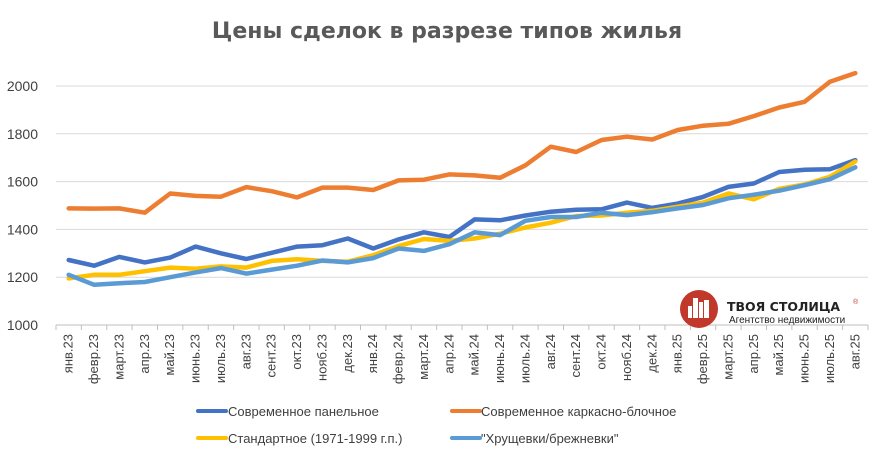 The height and width of the screenshot is (460, 895). I want to click on brand-logo: ТВОЯ СТОЛИЦА ® Агентство недвижимости, so click(769, 309).